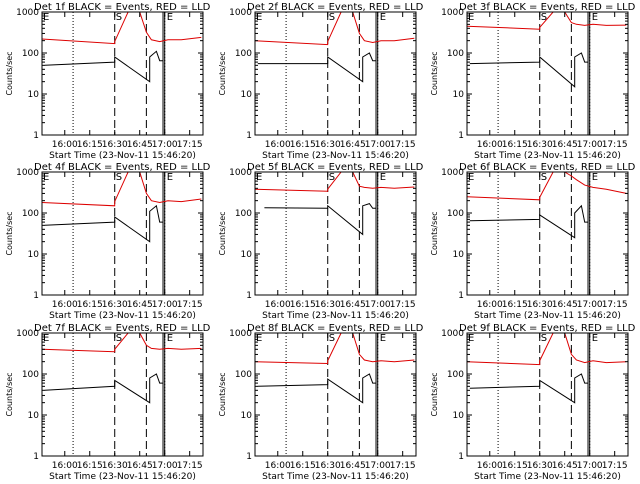 This screenshot has width=640, height=484. I want to click on x-tick-label: 16:15, so click(90, 305).